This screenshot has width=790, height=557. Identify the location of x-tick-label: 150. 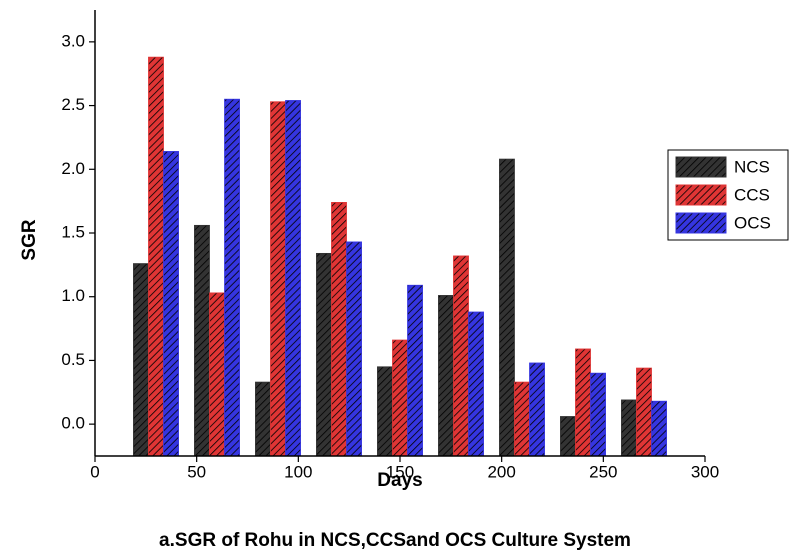
(400, 471).